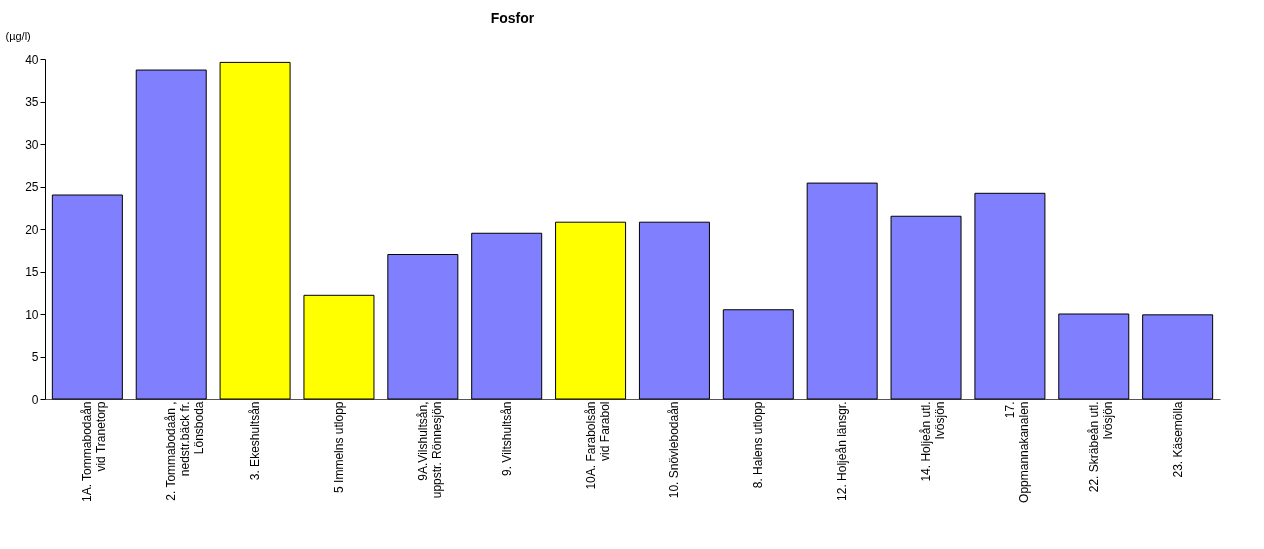 The image size is (1264, 549). I want to click on y-tick-label: 5, so click(35, 357).